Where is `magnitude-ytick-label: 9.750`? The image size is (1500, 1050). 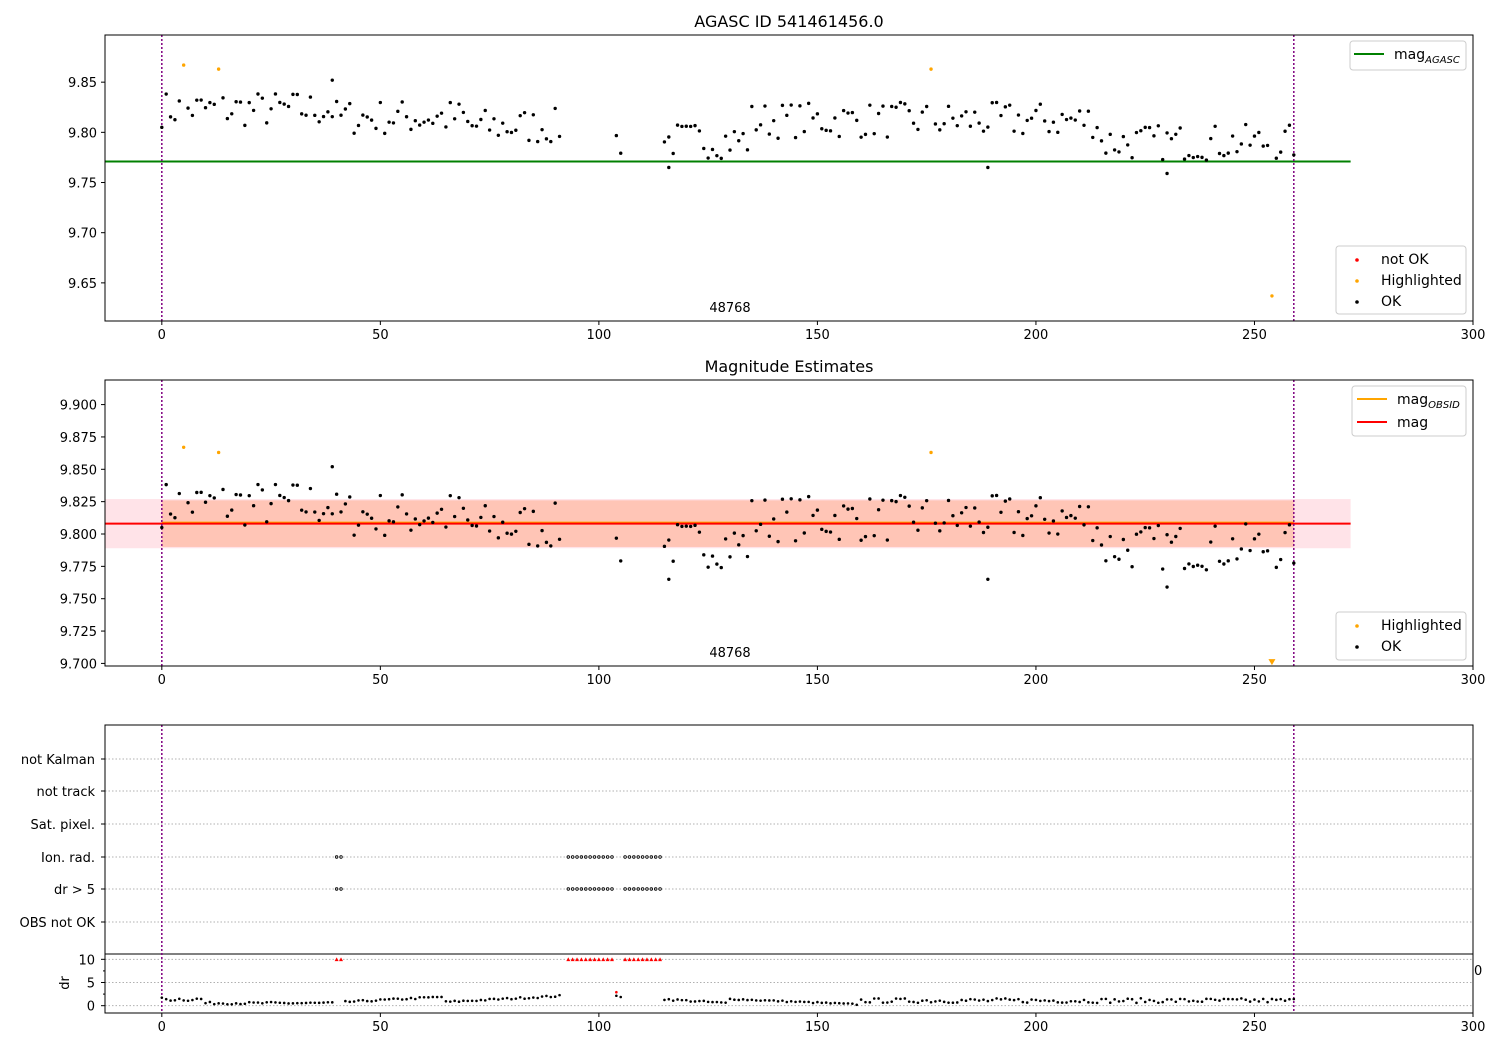
magnitude-ytick-label: 9.750 is located at coordinates (78, 600).